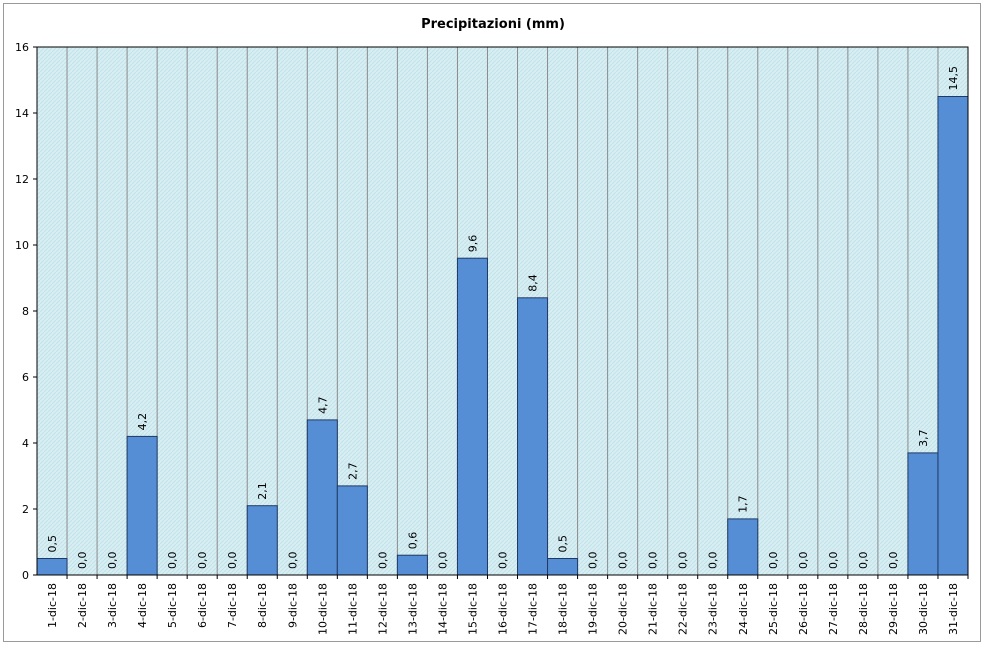 The width and height of the screenshot is (986, 647). Describe the element at coordinates (25, 311) in the screenshot. I see `y-tick-label: 8` at that location.